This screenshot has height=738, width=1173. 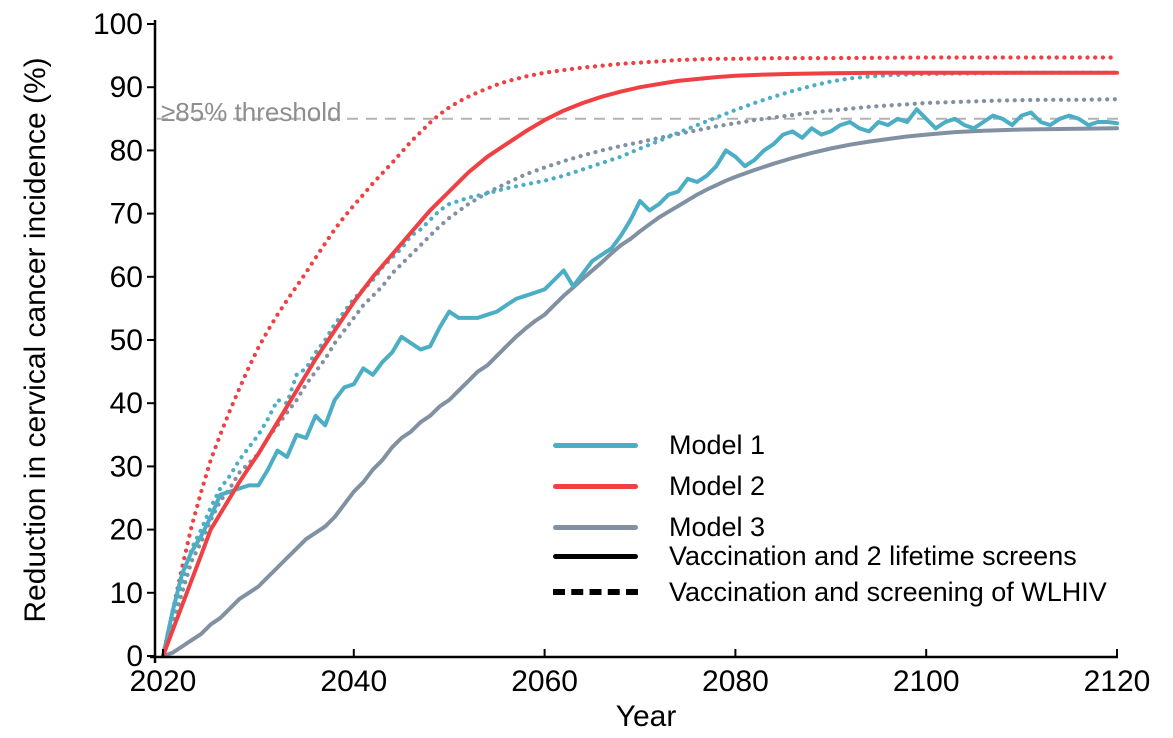 What do you see at coordinates (163, 681) in the screenshot?
I see `x-tick-label-2020: 2020` at bounding box center [163, 681].